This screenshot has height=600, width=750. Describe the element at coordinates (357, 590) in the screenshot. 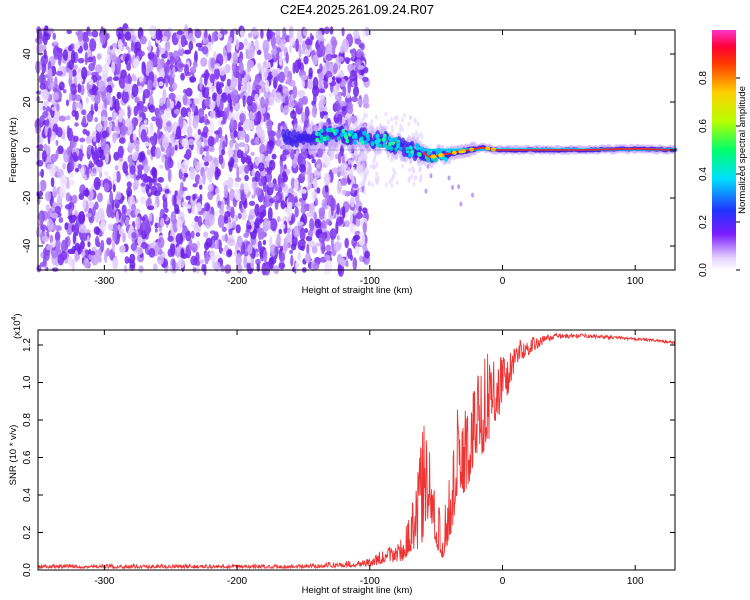

I see `snr-xlabel: Height of straight line (km)` at that location.